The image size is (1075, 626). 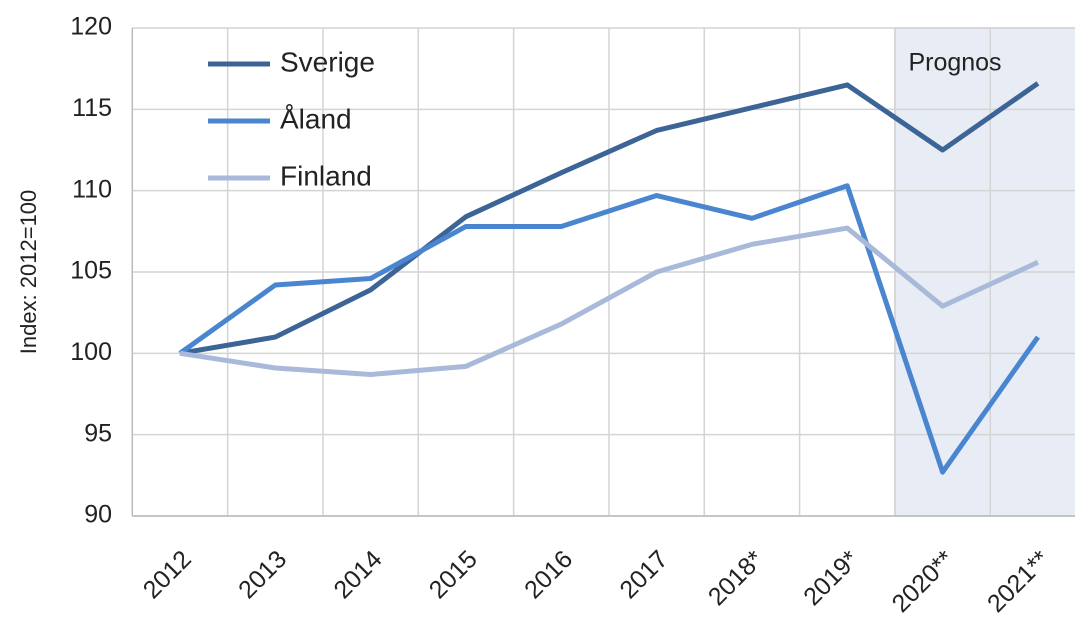 I want to click on y-tick-label: 105, so click(x=91, y=271).